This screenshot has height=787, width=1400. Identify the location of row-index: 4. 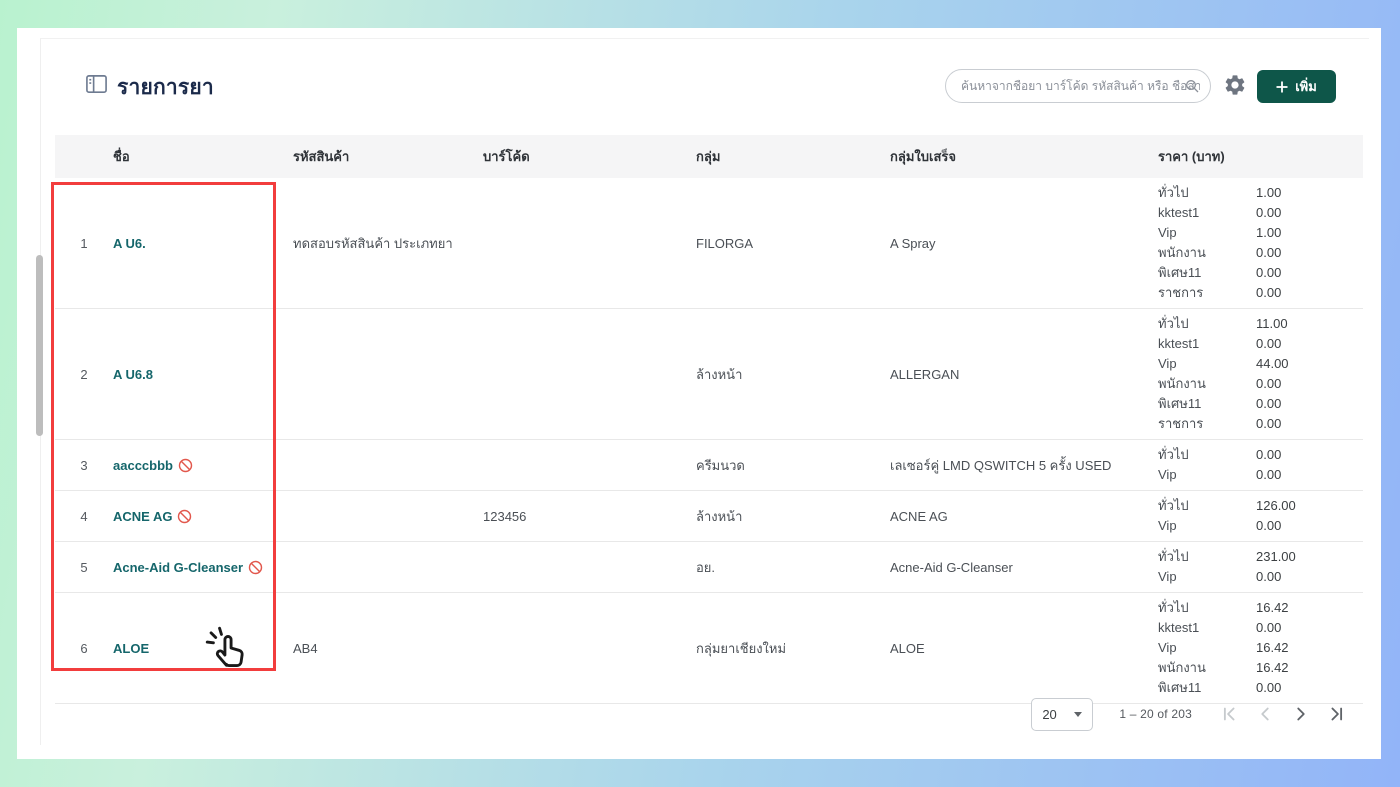
(84, 516).